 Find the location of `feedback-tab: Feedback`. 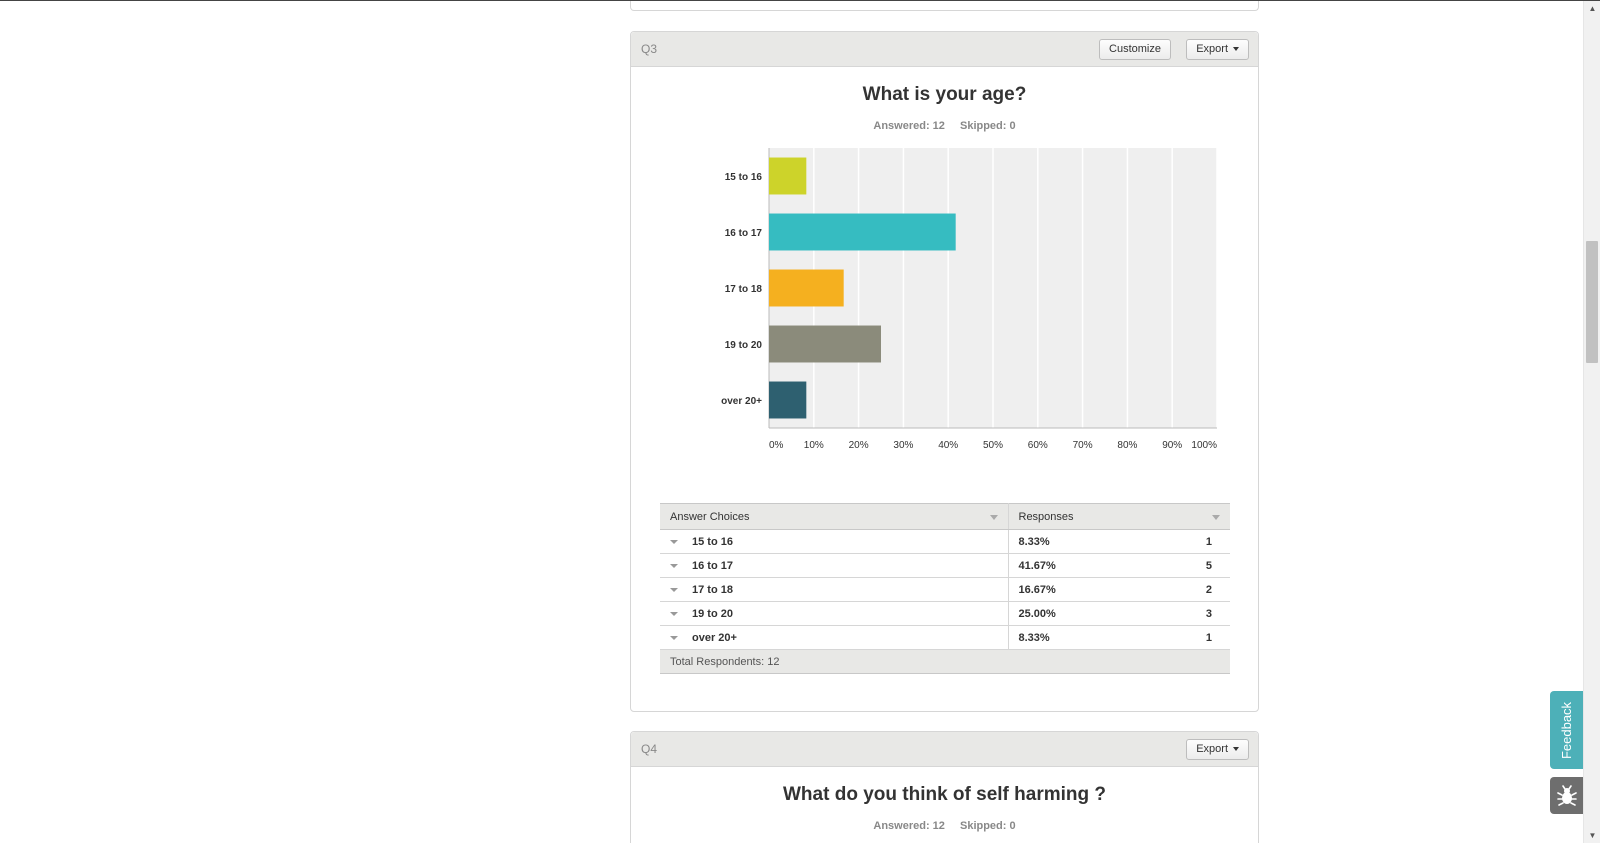

feedback-tab: Feedback is located at coordinates (1566, 730).